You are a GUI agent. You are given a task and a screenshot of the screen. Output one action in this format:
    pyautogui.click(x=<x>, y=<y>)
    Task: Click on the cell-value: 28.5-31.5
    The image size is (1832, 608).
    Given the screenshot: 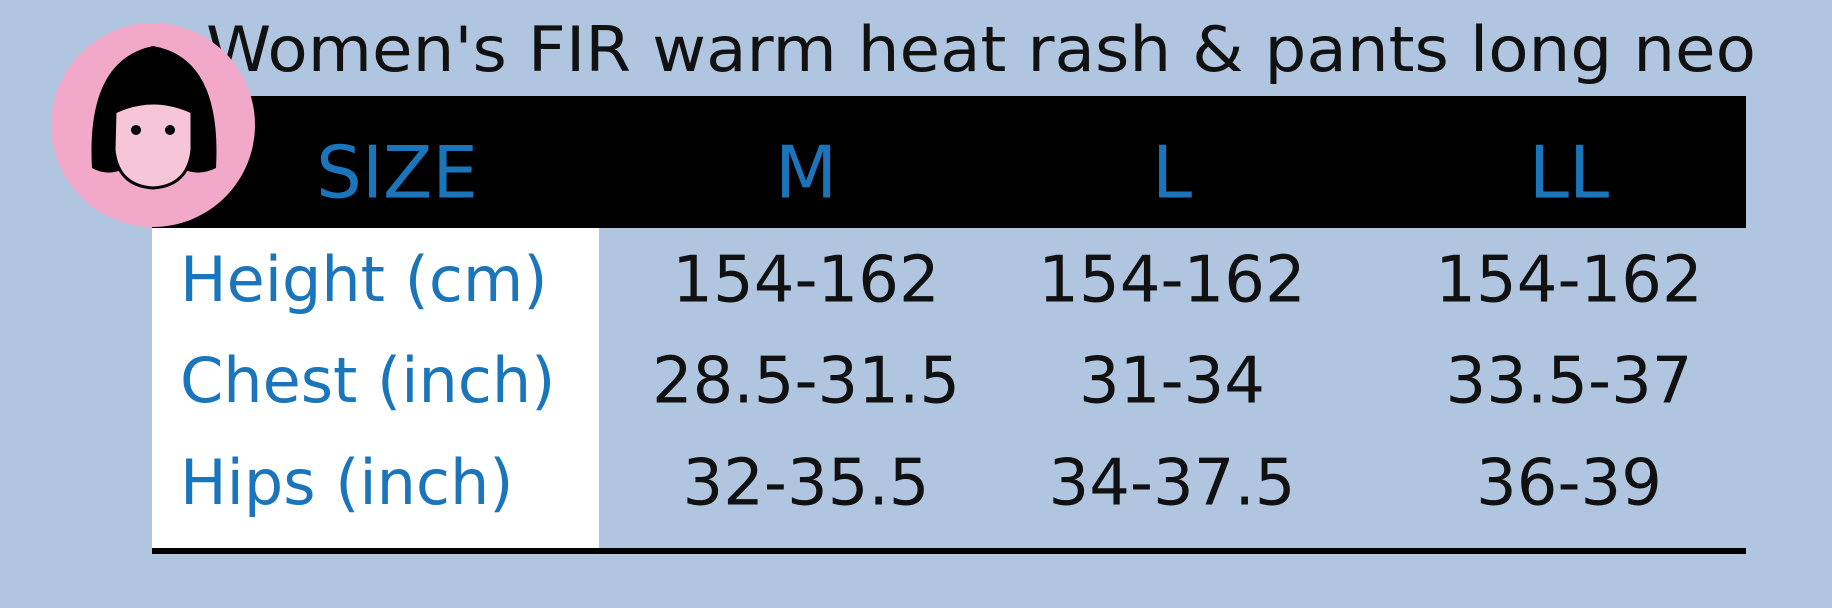 What is the action you would take?
    pyautogui.click(x=806, y=382)
    